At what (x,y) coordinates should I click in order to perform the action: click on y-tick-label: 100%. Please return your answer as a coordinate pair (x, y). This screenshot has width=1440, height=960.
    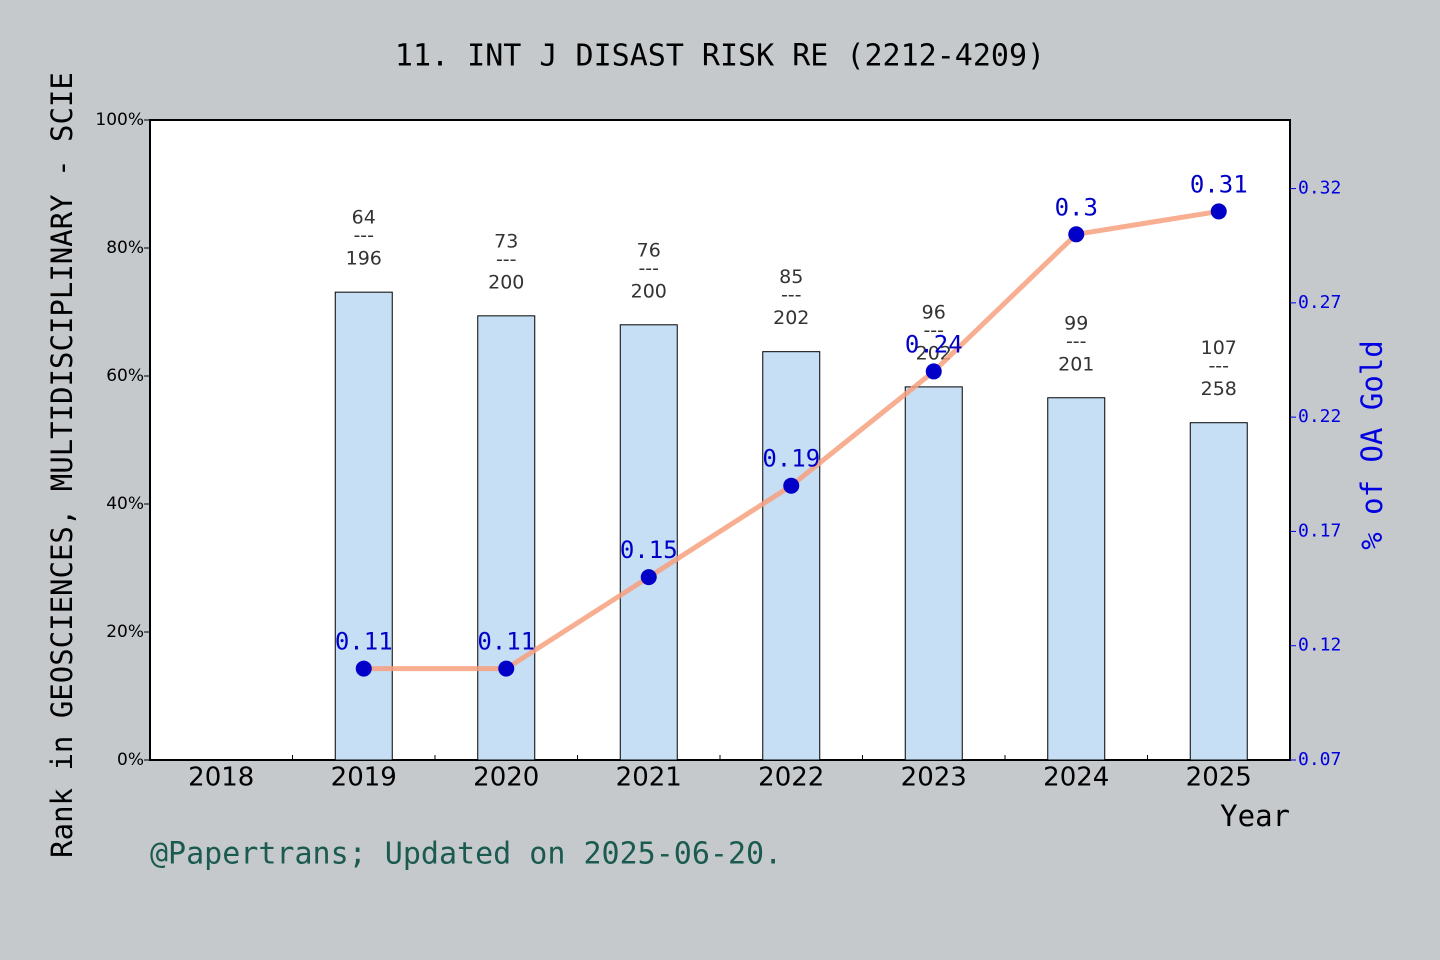
    Looking at the image, I should click on (119, 120).